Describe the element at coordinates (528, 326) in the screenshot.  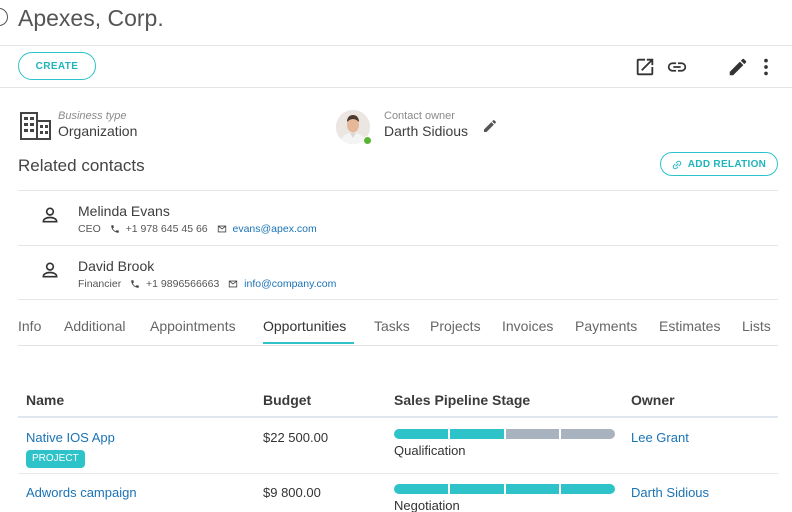
I see `tab-invoices: Invoices` at that location.